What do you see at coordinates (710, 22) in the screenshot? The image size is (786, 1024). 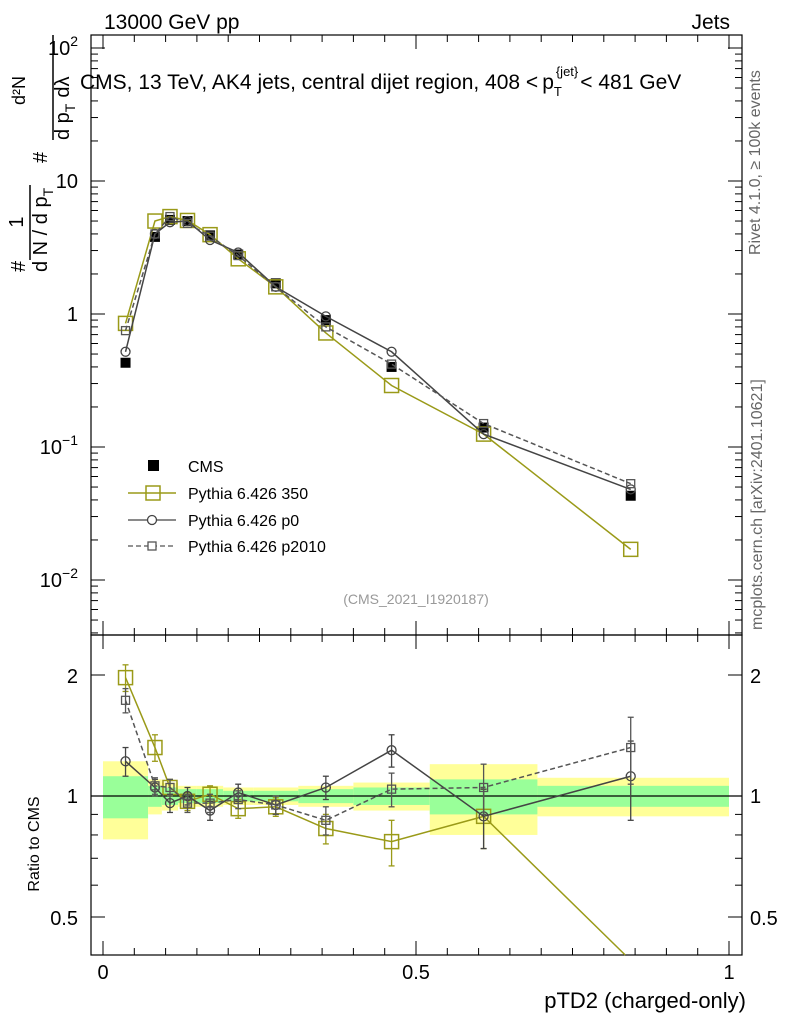 I see `category-label: Jets` at bounding box center [710, 22].